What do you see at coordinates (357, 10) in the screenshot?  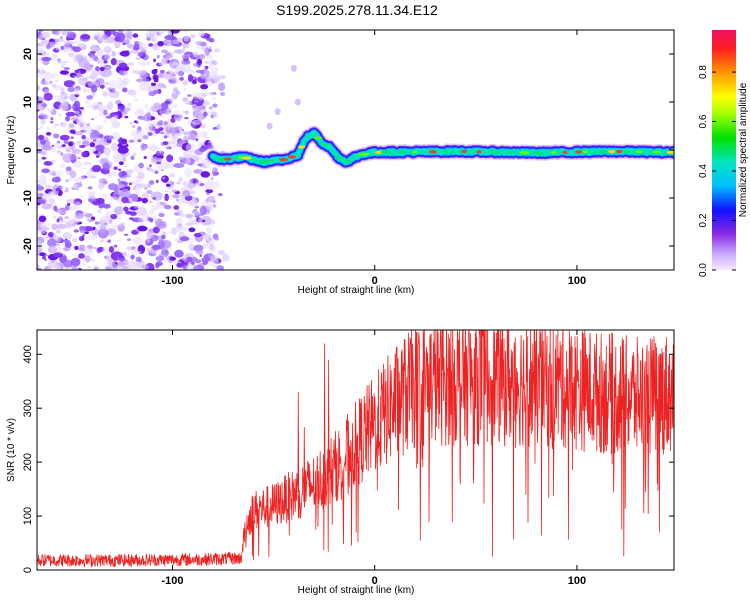 I see `figure-title: S199.2025.278.11.34.E12` at bounding box center [357, 10].